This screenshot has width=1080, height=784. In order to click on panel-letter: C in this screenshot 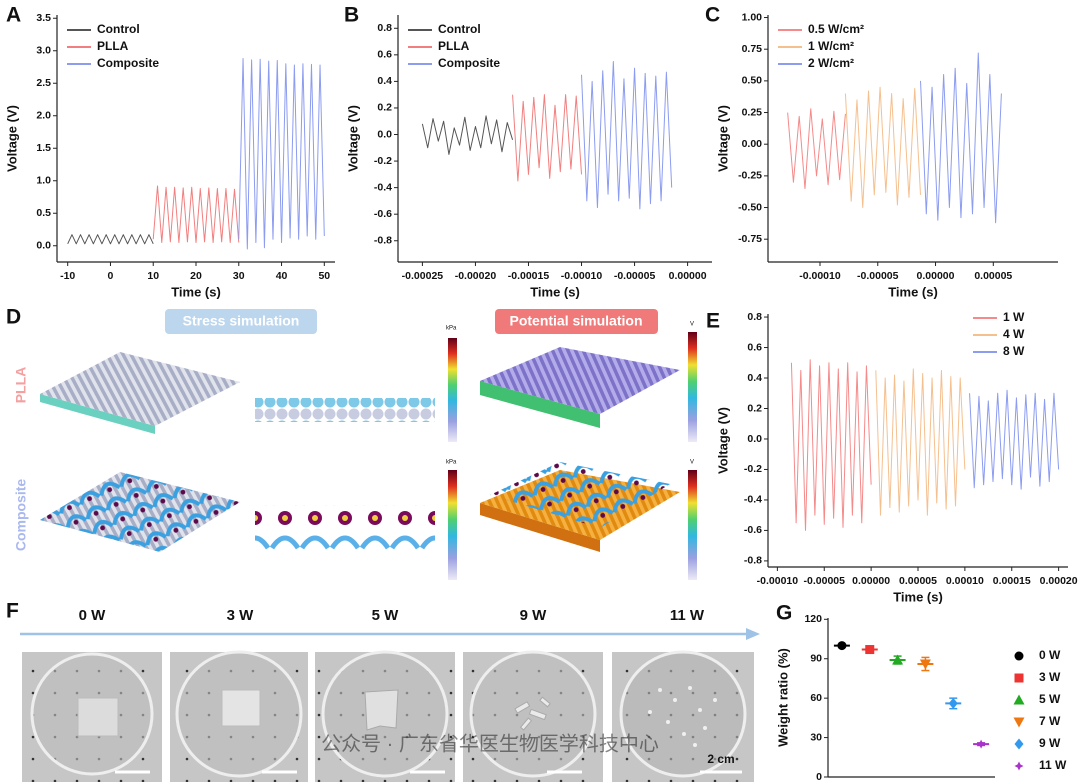, I will do `click(712, 15)`.